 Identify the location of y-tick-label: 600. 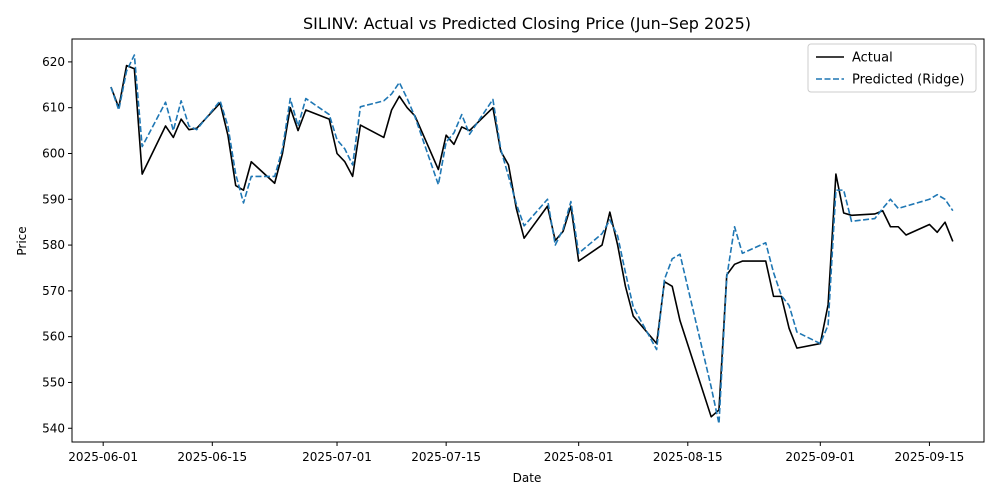
(53, 153).